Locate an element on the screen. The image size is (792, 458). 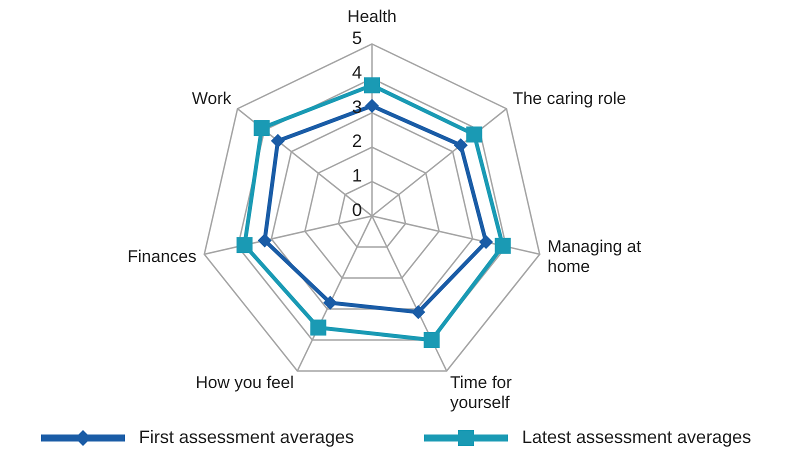
y-tick-label: 5 is located at coordinates (357, 38).